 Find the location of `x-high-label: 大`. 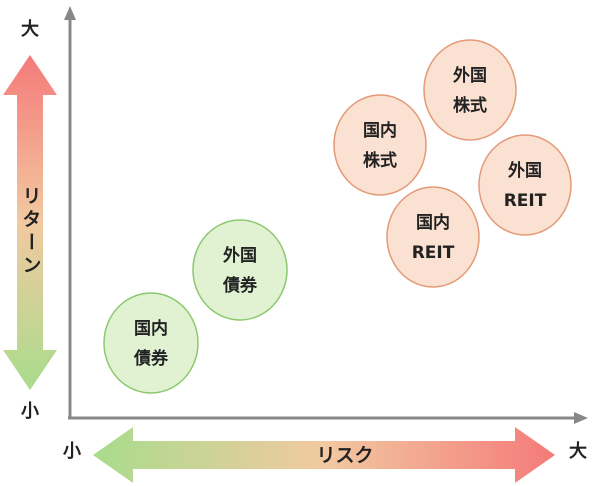

x-high-label: 大 is located at coordinates (578, 451).